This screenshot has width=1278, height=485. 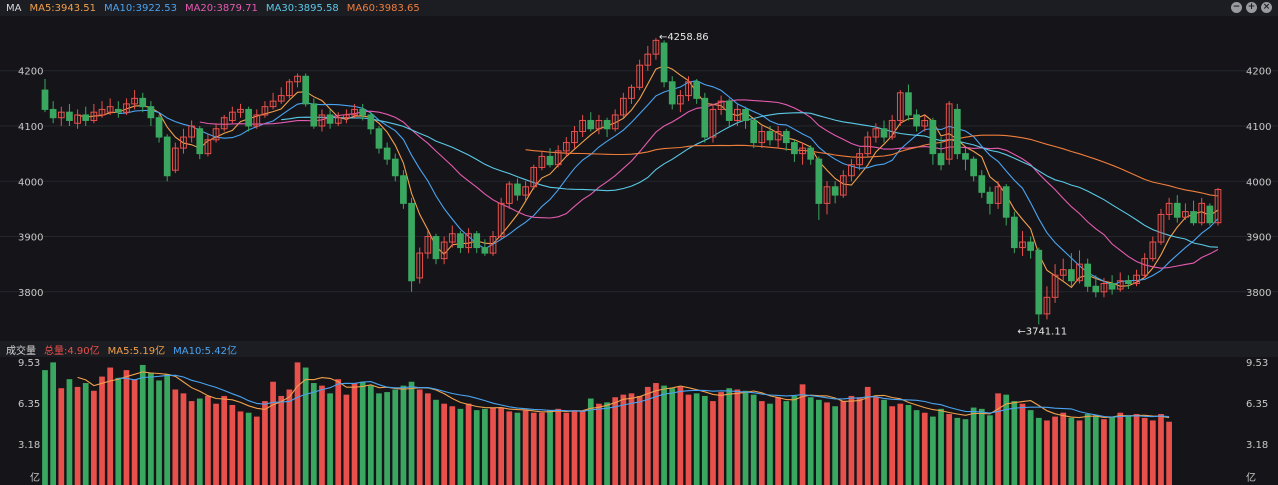 I want to click on extreme-annotation-0: ←4258.86, so click(x=684, y=37).